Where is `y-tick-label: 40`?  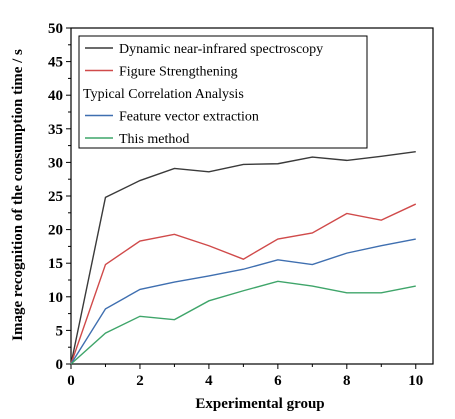 y-tick-label: 40 is located at coordinates (55, 96).